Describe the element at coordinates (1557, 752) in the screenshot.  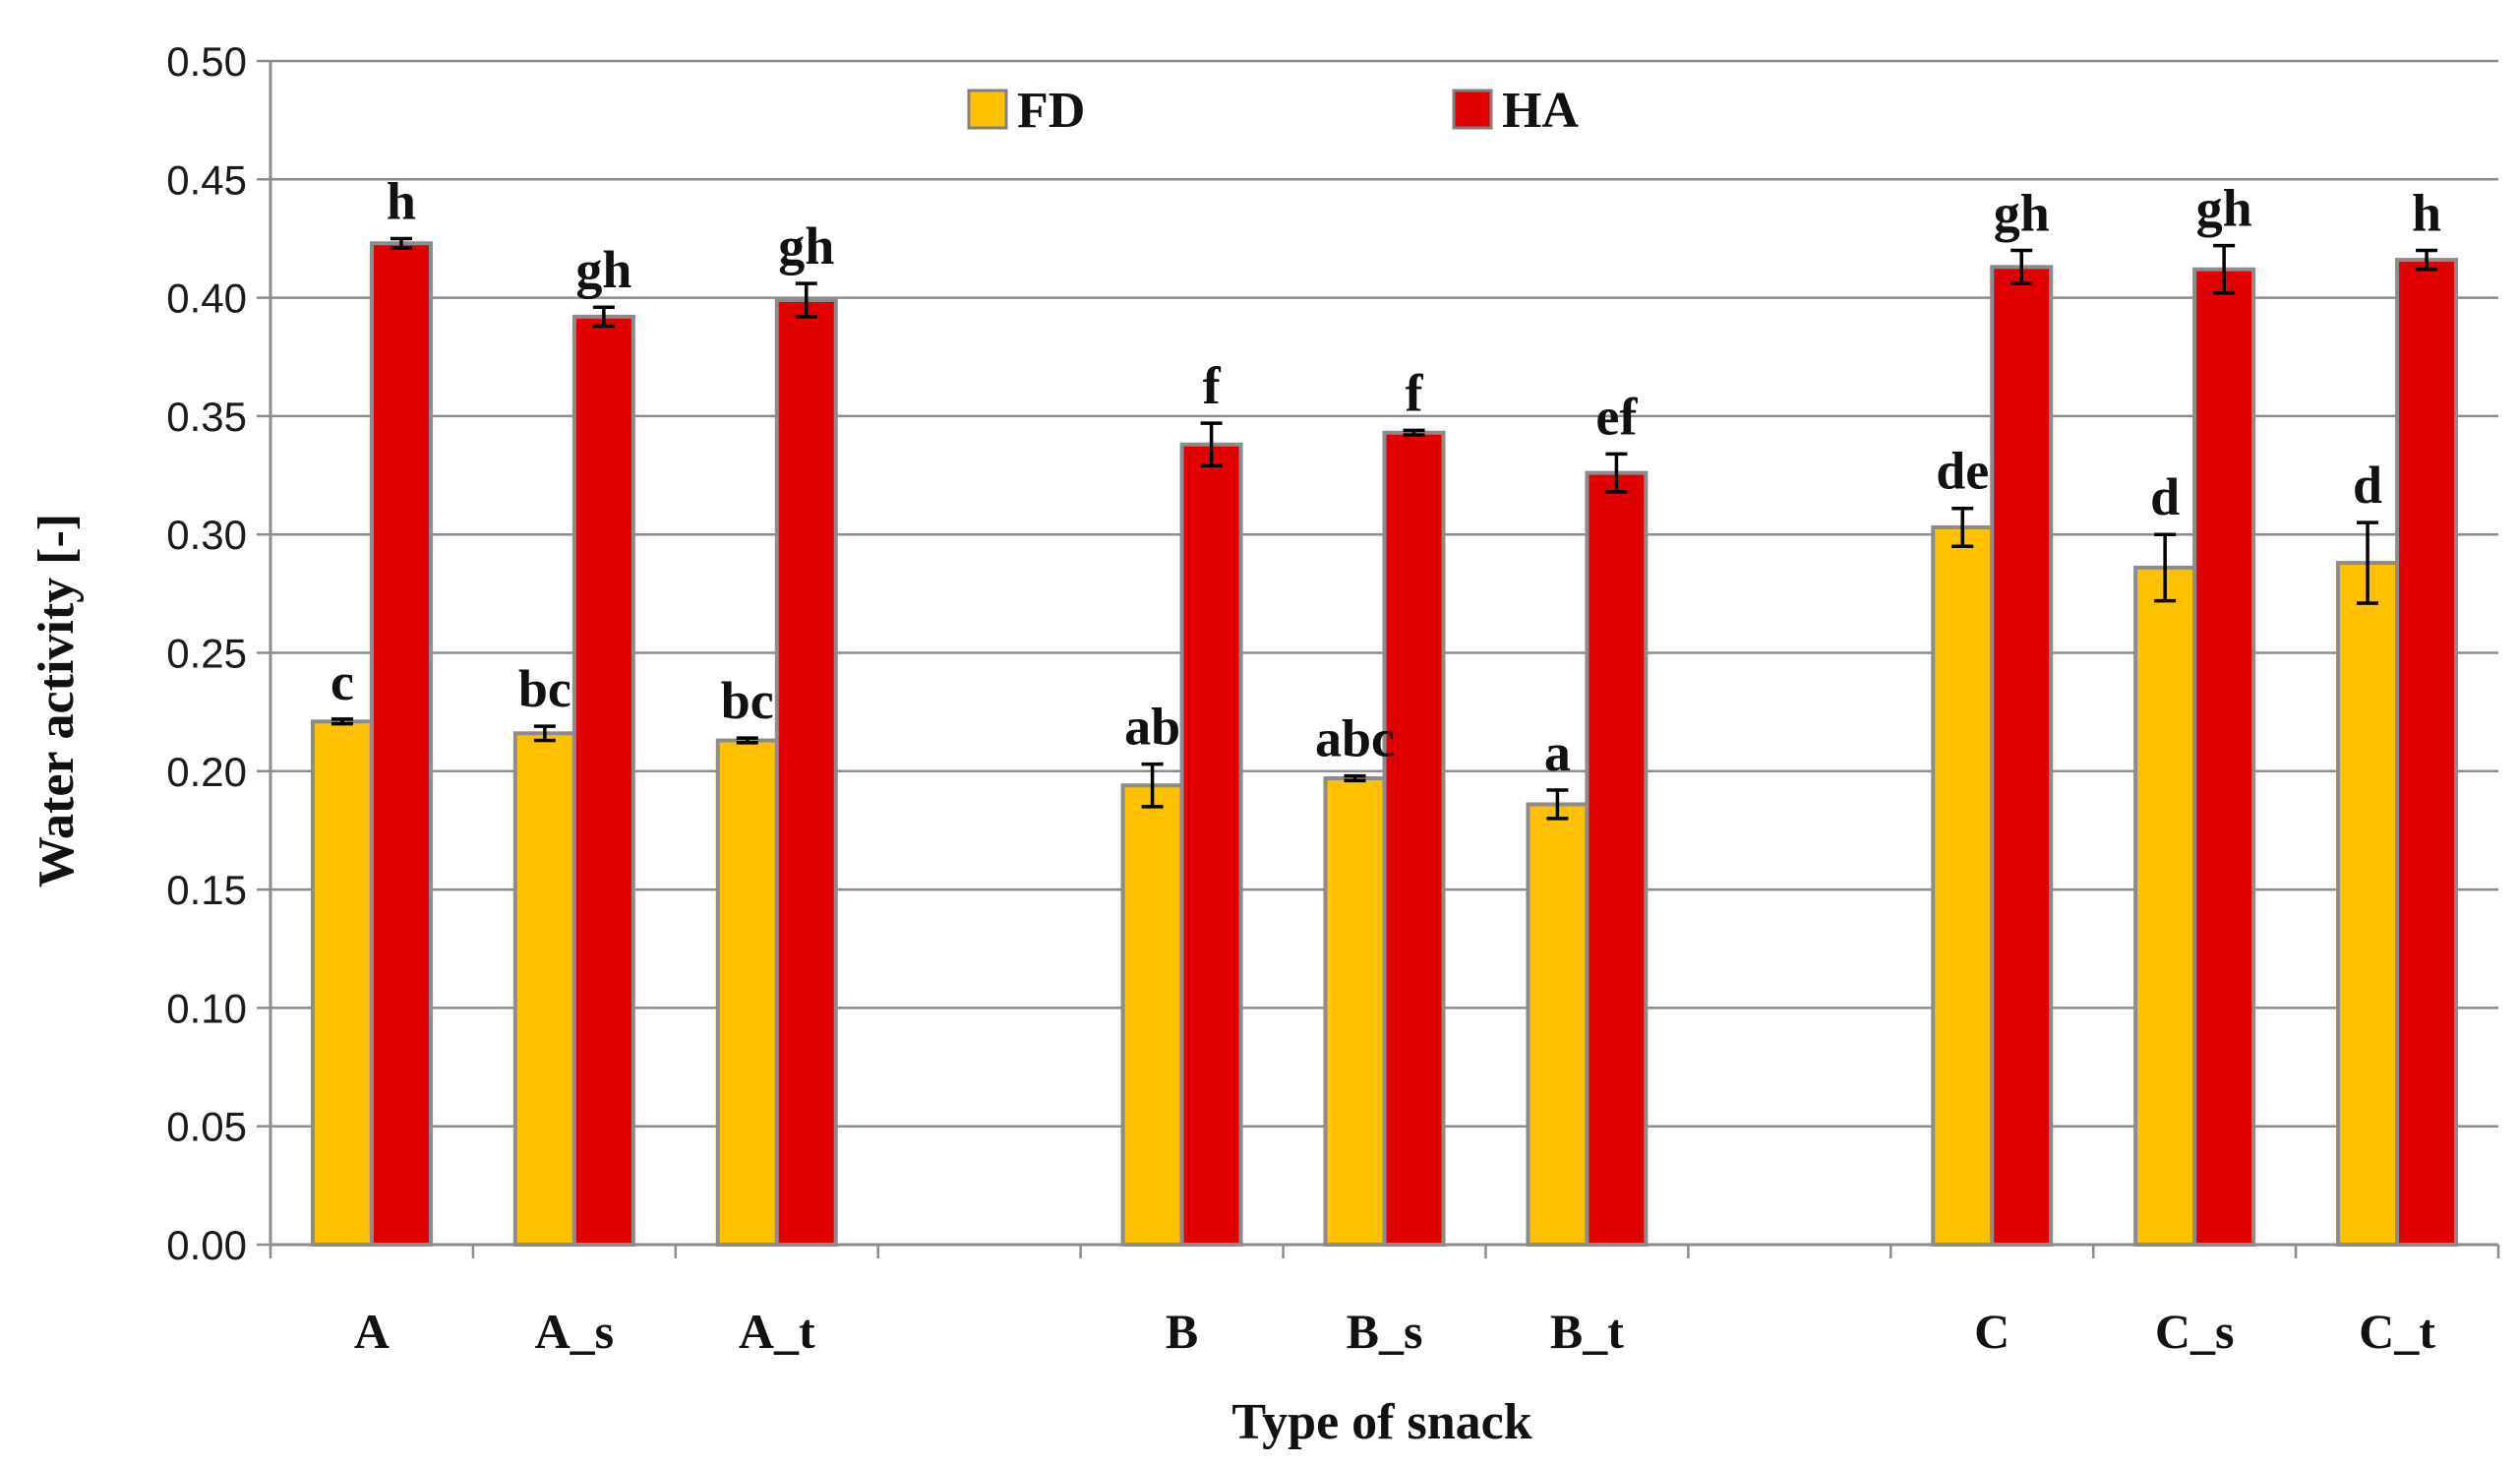
I see `significance-label-fd: a` at that location.